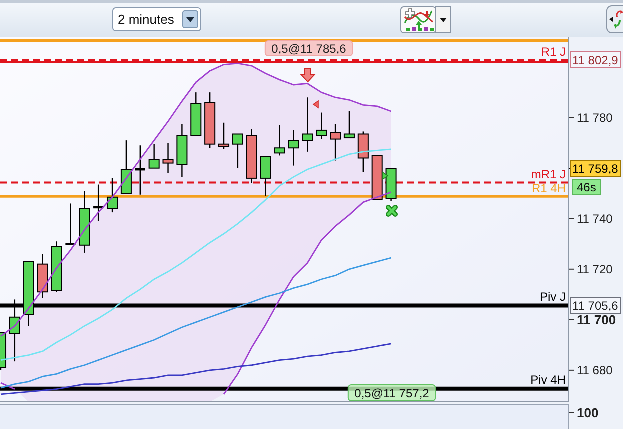 The height and width of the screenshot is (429, 623). What do you see at coordinates (596, 320) in the screenshot?
I see `y-tick-label: 11 700` at bounding box center [596, 320].